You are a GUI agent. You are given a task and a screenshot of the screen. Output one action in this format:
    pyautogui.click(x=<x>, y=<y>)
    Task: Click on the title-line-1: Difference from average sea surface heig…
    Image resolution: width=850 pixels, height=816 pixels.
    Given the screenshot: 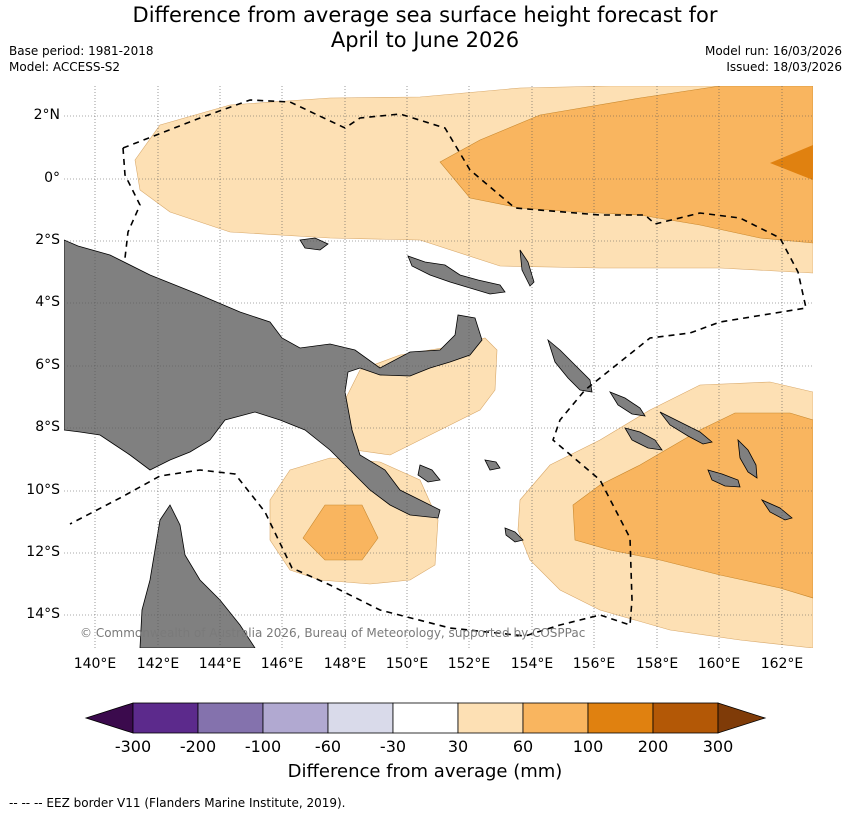 What is the action you would take?
    pyautogui.click(x=425, y=15)
    